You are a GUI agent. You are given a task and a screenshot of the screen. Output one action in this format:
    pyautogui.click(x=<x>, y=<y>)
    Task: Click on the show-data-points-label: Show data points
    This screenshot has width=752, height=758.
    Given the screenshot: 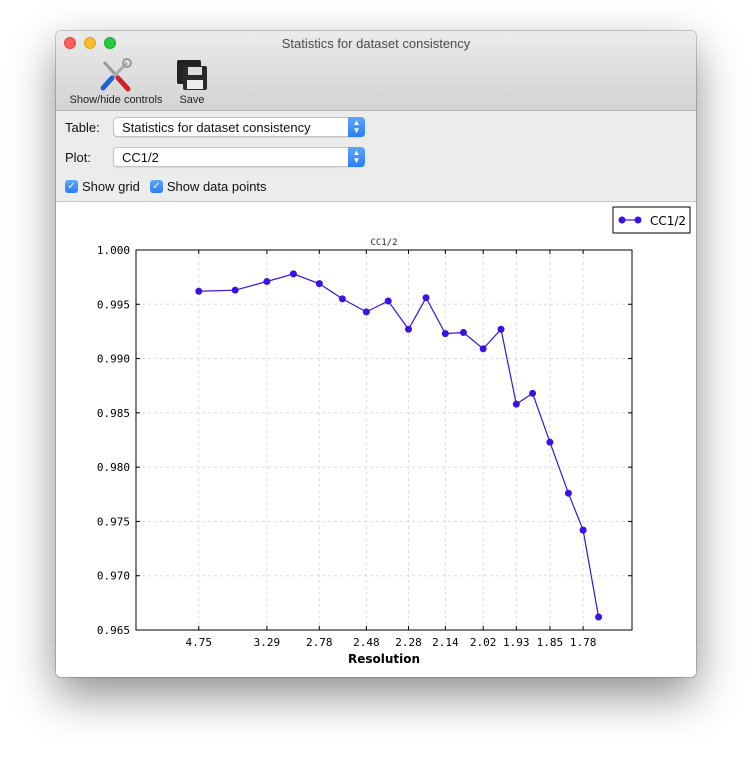 What is the action you would take?
    pyautogui.click(x=216, y=186)
    